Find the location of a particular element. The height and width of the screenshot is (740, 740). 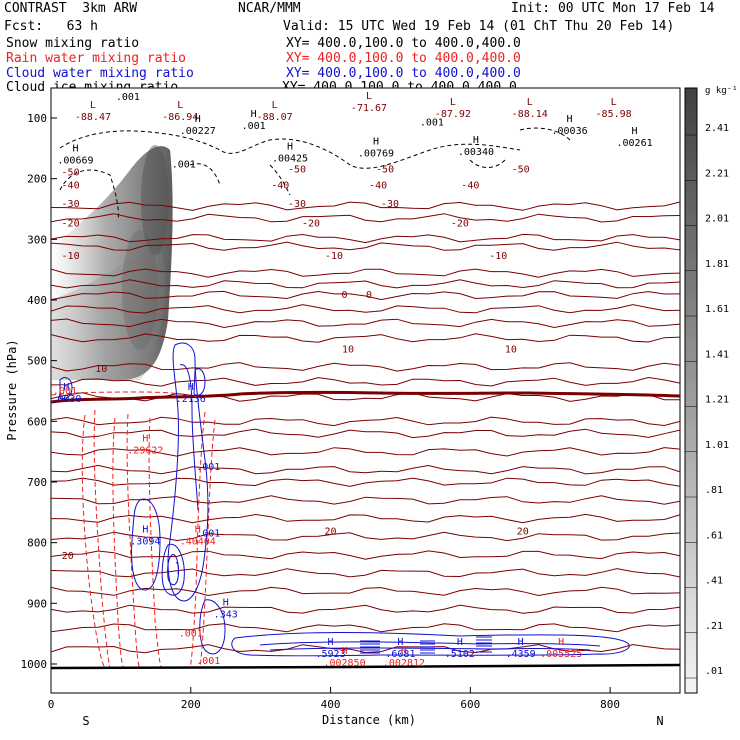

x-tick-label: 0 is located at coordinates (51, 704).